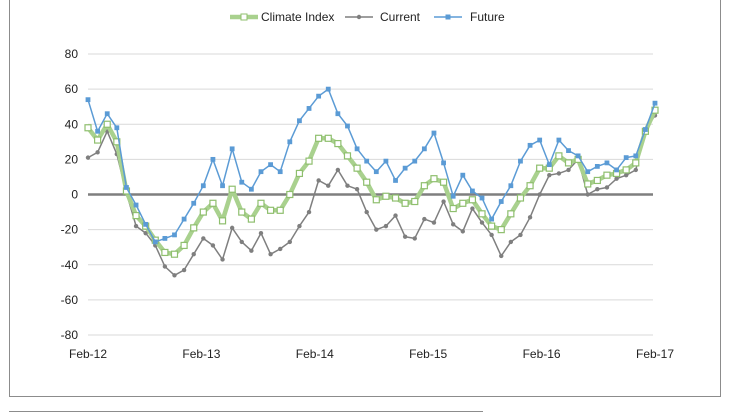 The image size is (730, 417). I want to click on y-tick-label-6: 40, so click(72, 124).